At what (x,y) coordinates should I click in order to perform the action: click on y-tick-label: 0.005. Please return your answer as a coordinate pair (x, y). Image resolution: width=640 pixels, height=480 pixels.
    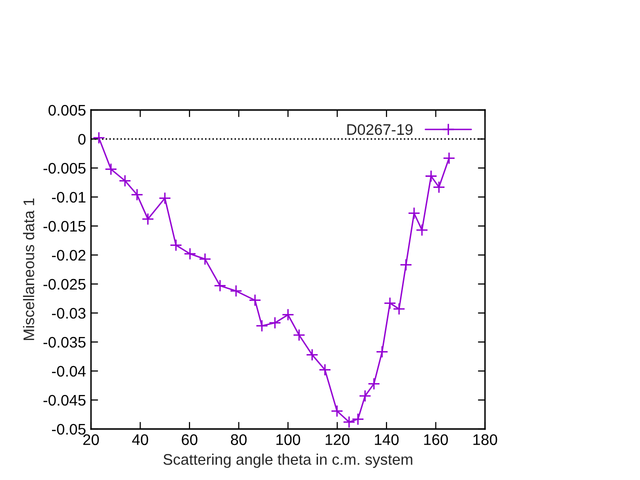
    Looking at the image, I should click on (67, 110).